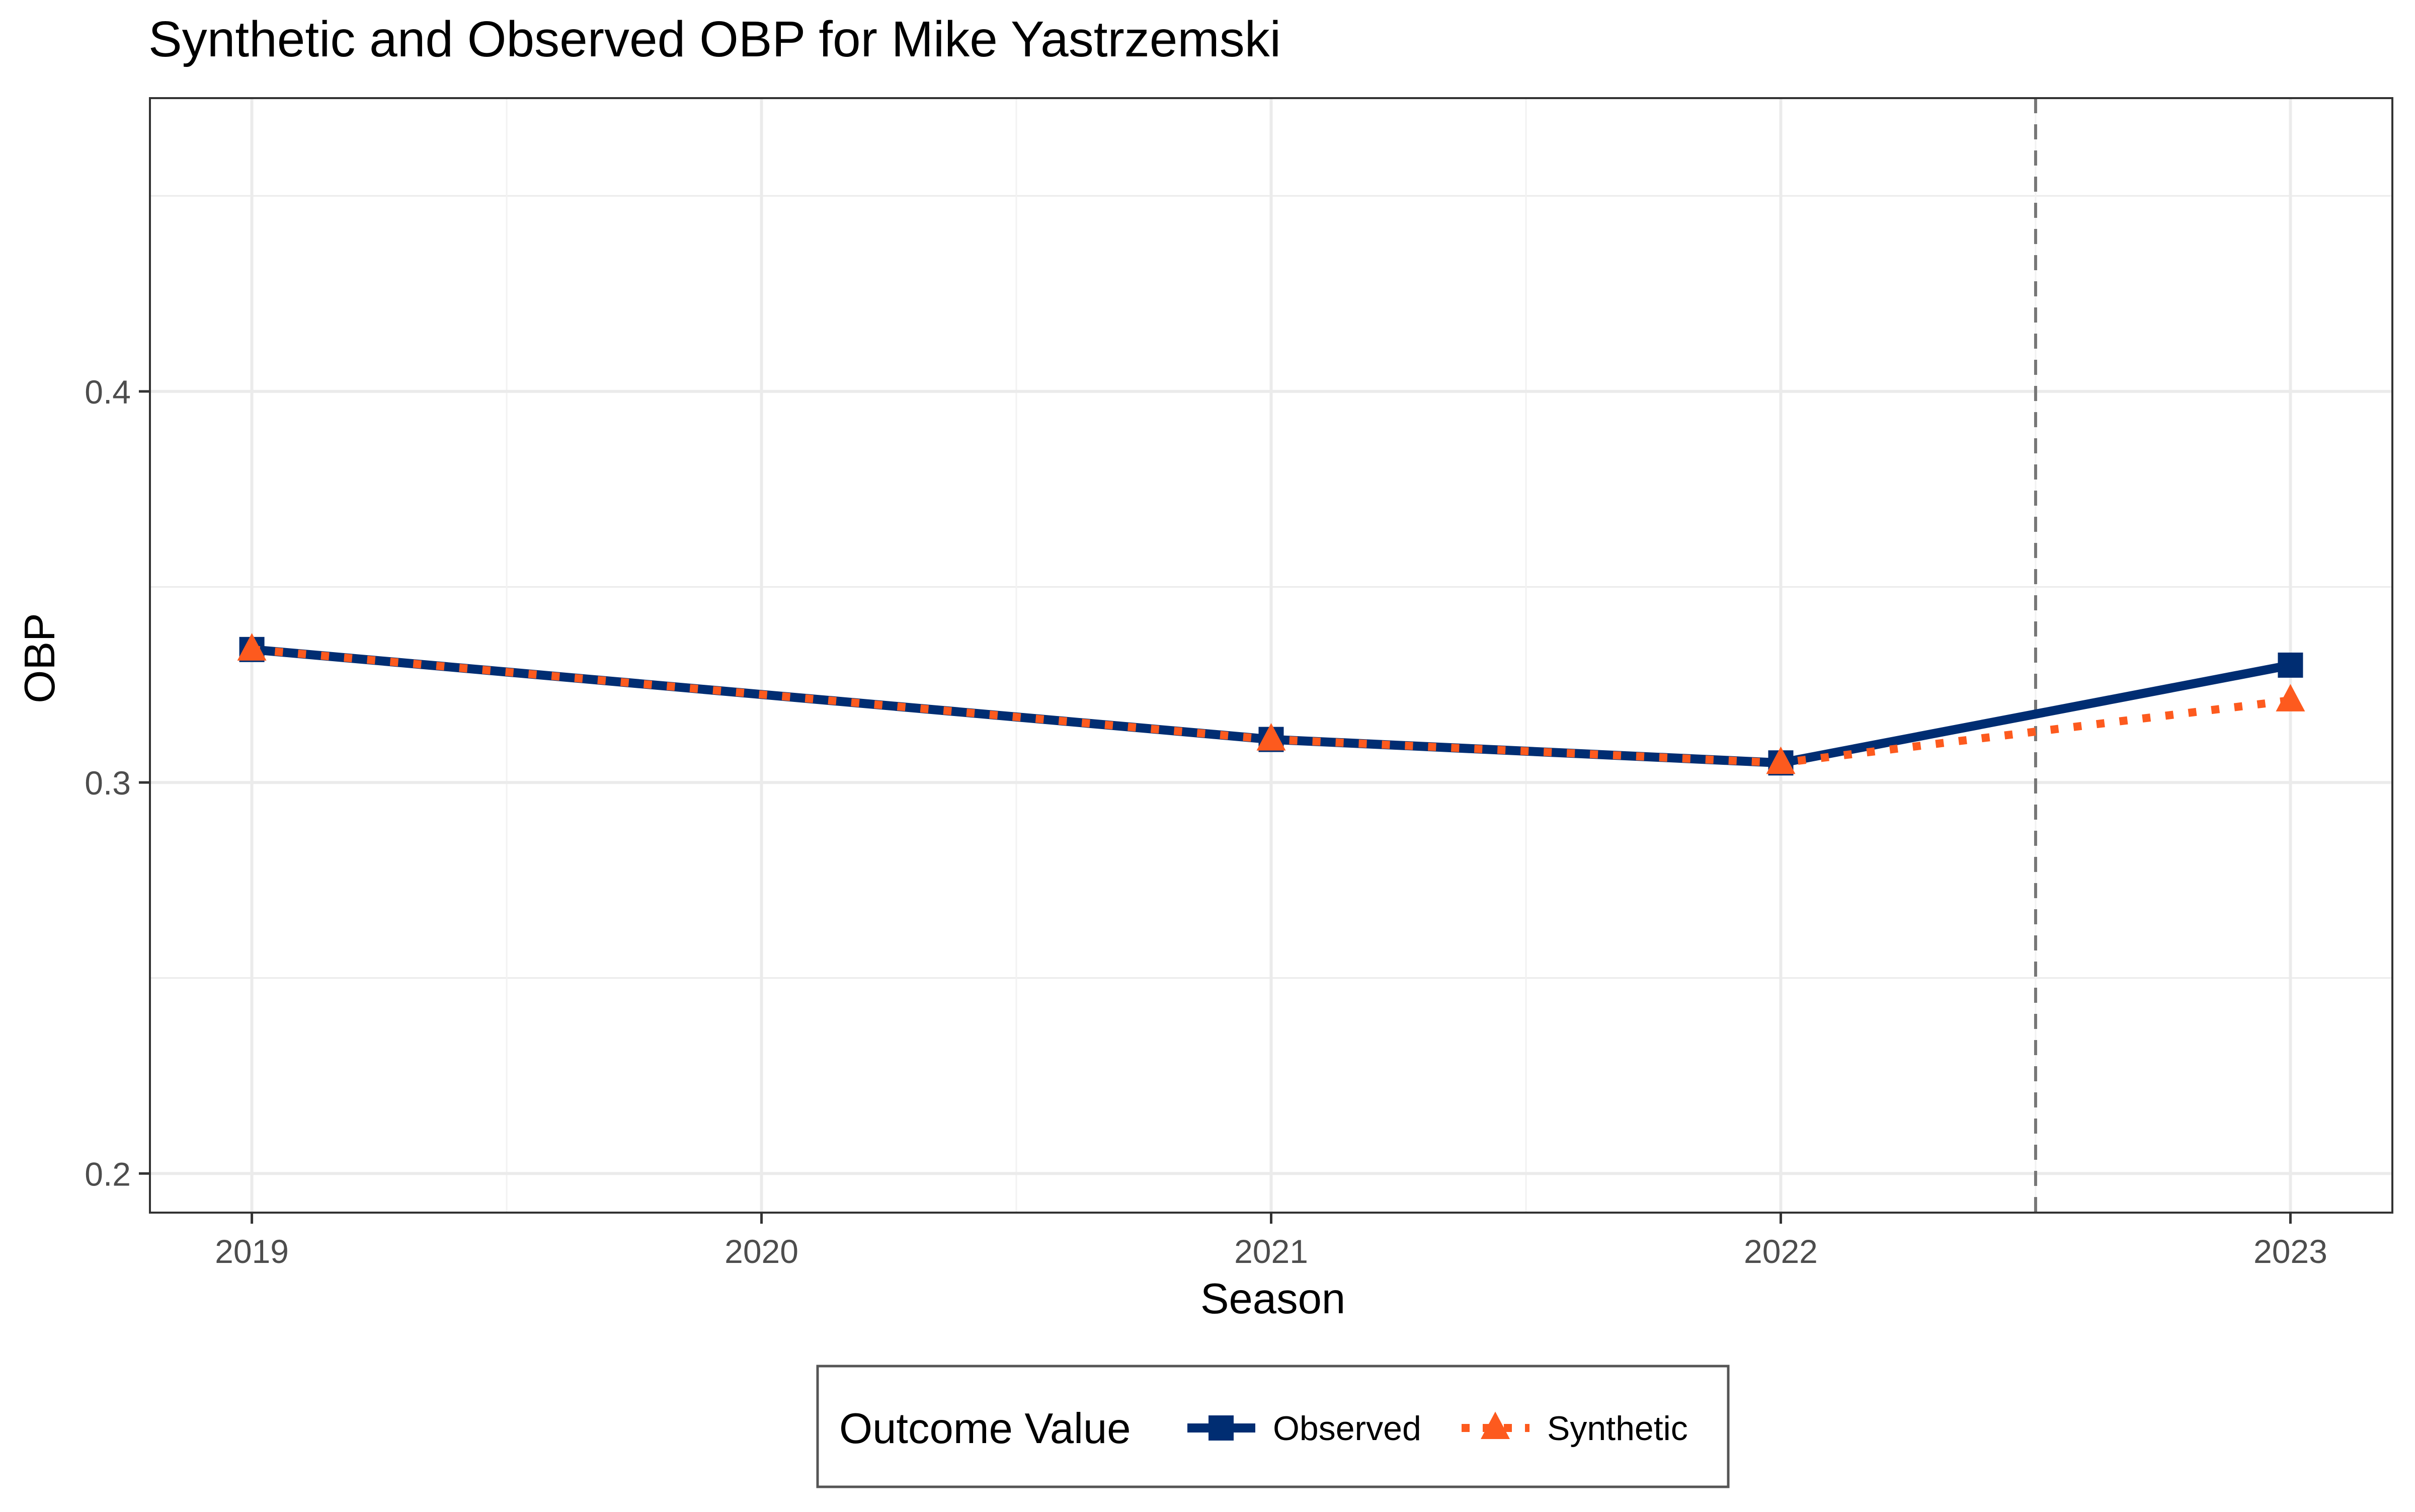 The height and width of the screenshot is (1512, 2415). Describe the element at coordinates (1437, 1428) in the screenshot. I see `legend-entries: Observed Synthetic` at that location.